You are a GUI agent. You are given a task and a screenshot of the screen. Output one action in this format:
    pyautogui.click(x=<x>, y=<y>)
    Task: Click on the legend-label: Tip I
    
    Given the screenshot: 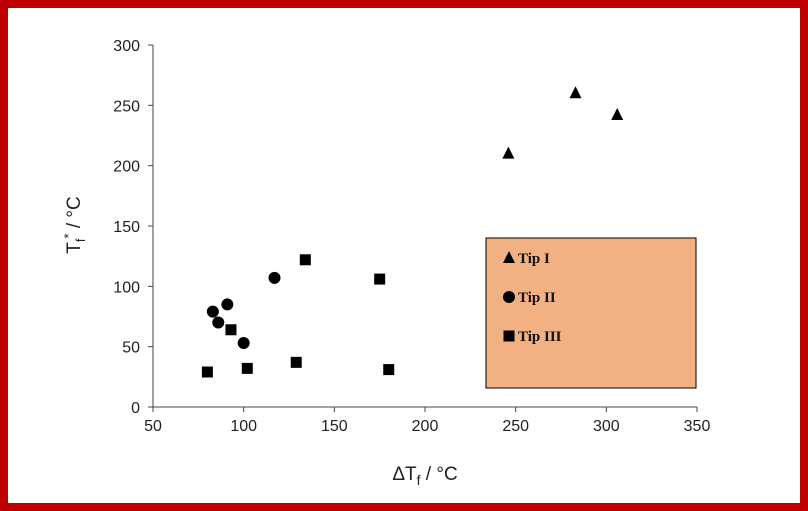 What is the action you would take?
    pyautogui.click(x=534, y=259)
    